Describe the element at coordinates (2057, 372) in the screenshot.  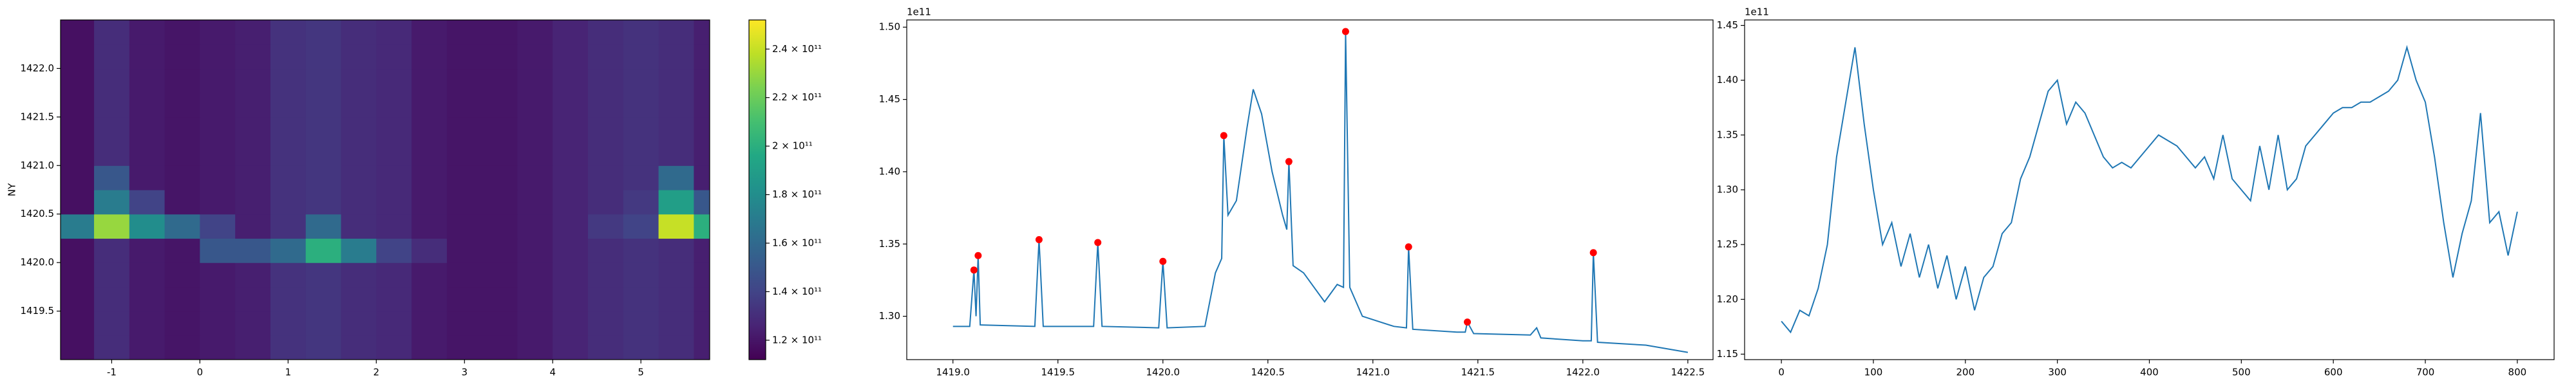
I see `x-tick-label: 300` at that location.